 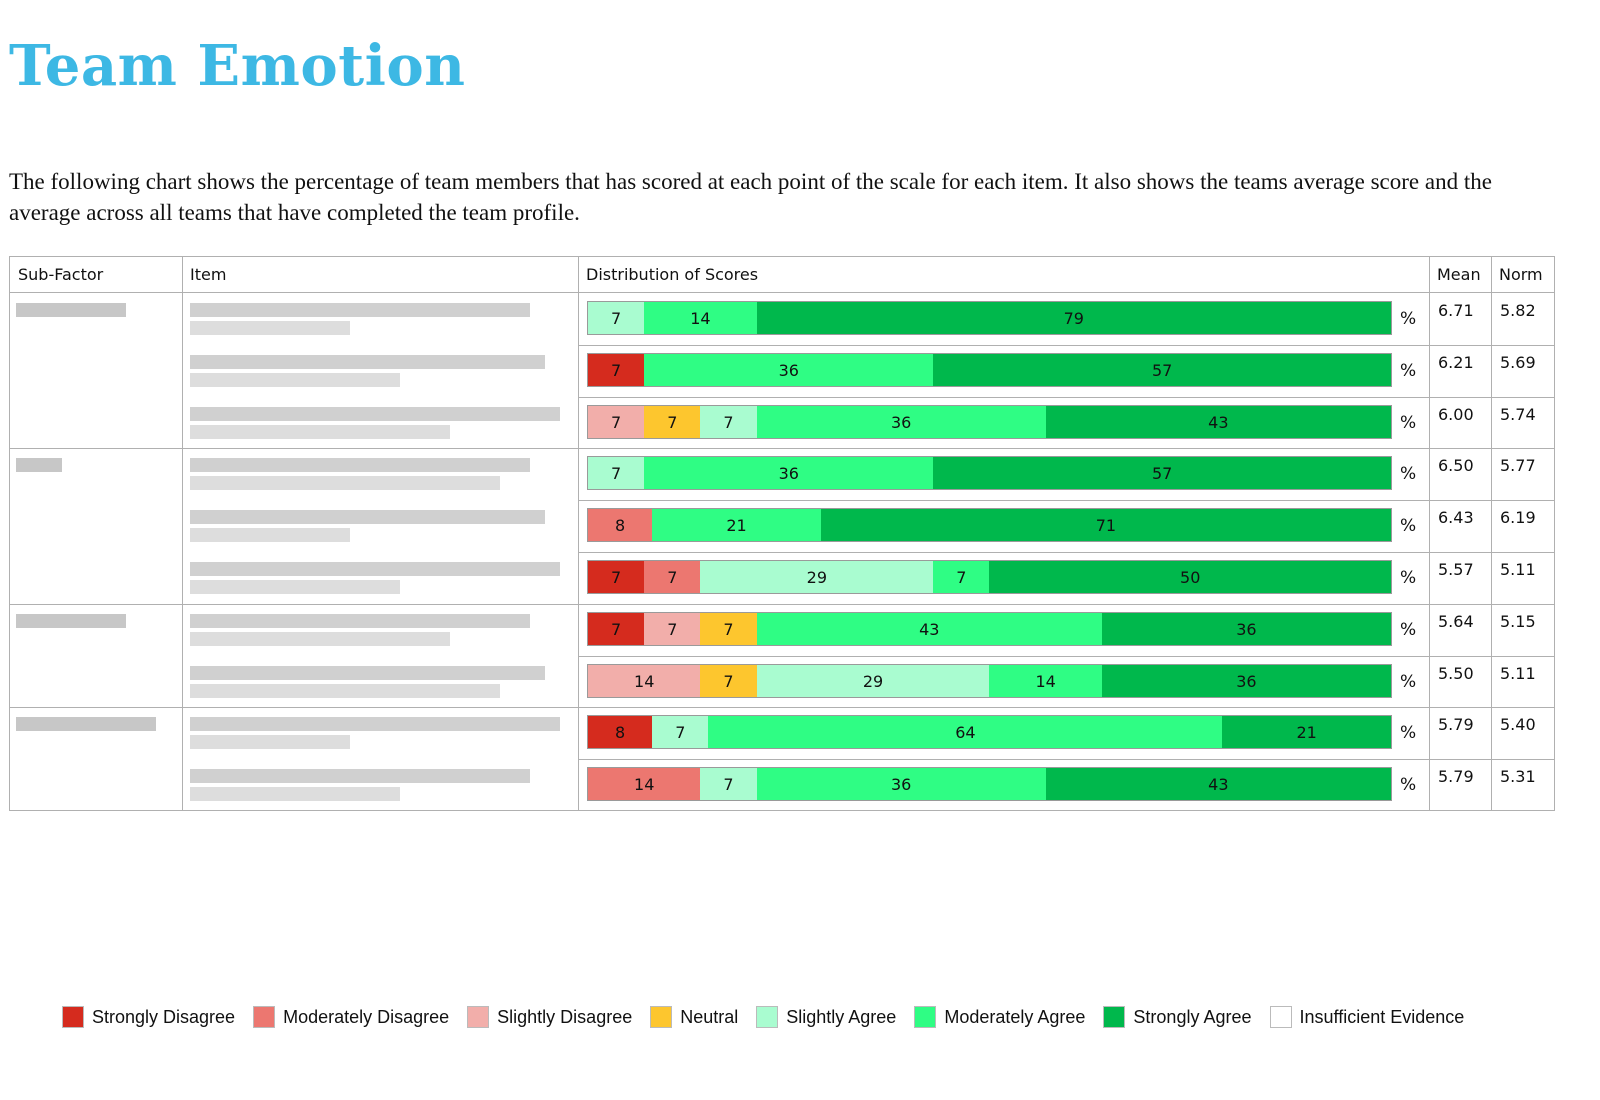 I want to click on distribution-bar: 7 36 57, so click(x=989, y=370).